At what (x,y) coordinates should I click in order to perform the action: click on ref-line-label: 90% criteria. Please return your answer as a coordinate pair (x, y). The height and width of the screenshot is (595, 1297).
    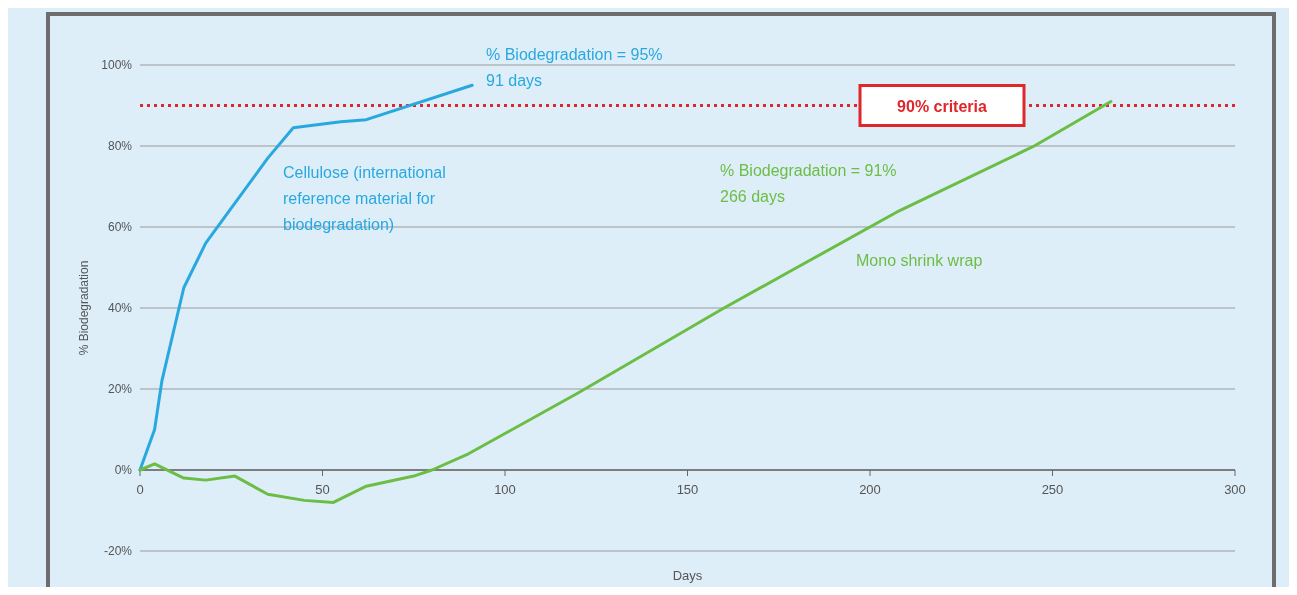
    Looking at the image, I should click on (942, 106).